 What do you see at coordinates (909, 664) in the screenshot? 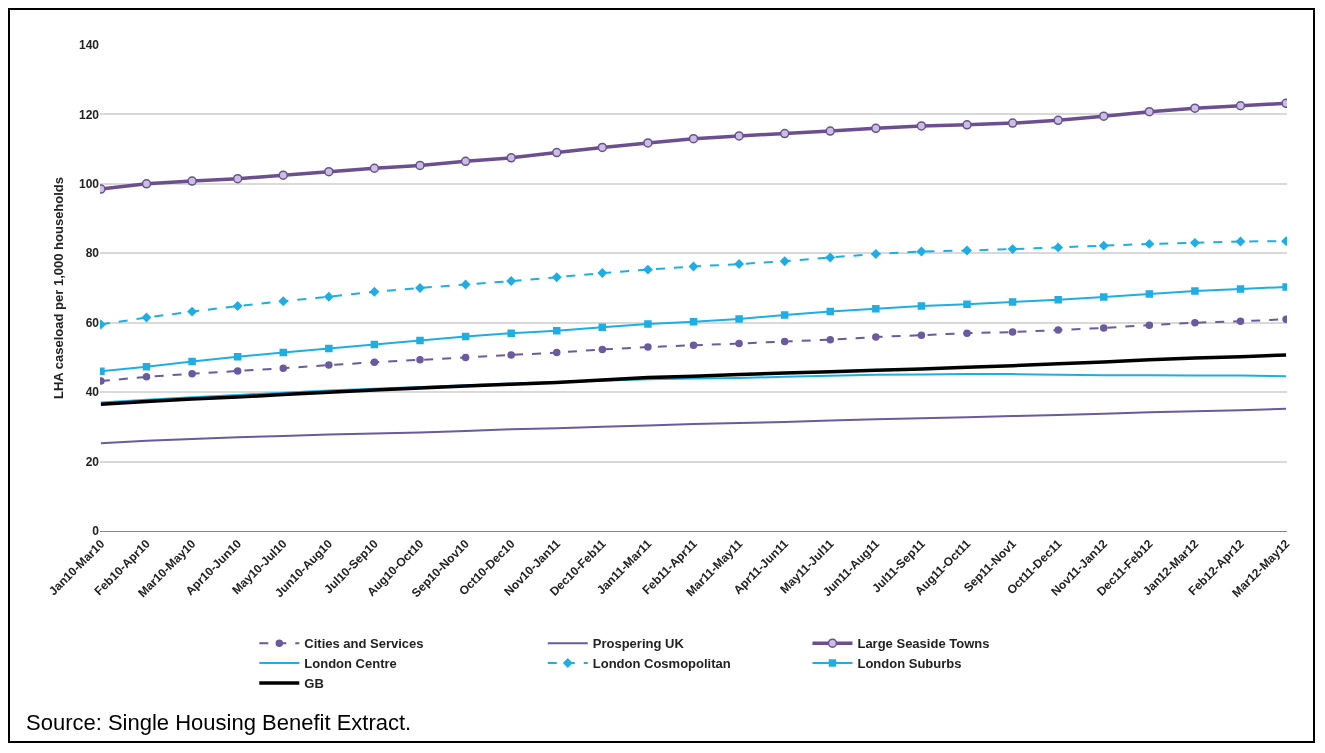
I see `legend-label: London Suburbs` at bounding box center [909, 664].